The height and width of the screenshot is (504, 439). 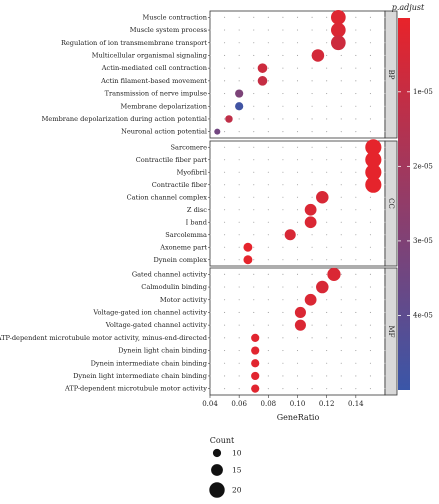 I want to click on term-label: Calmodulin binding, so click(x=174, y=287).